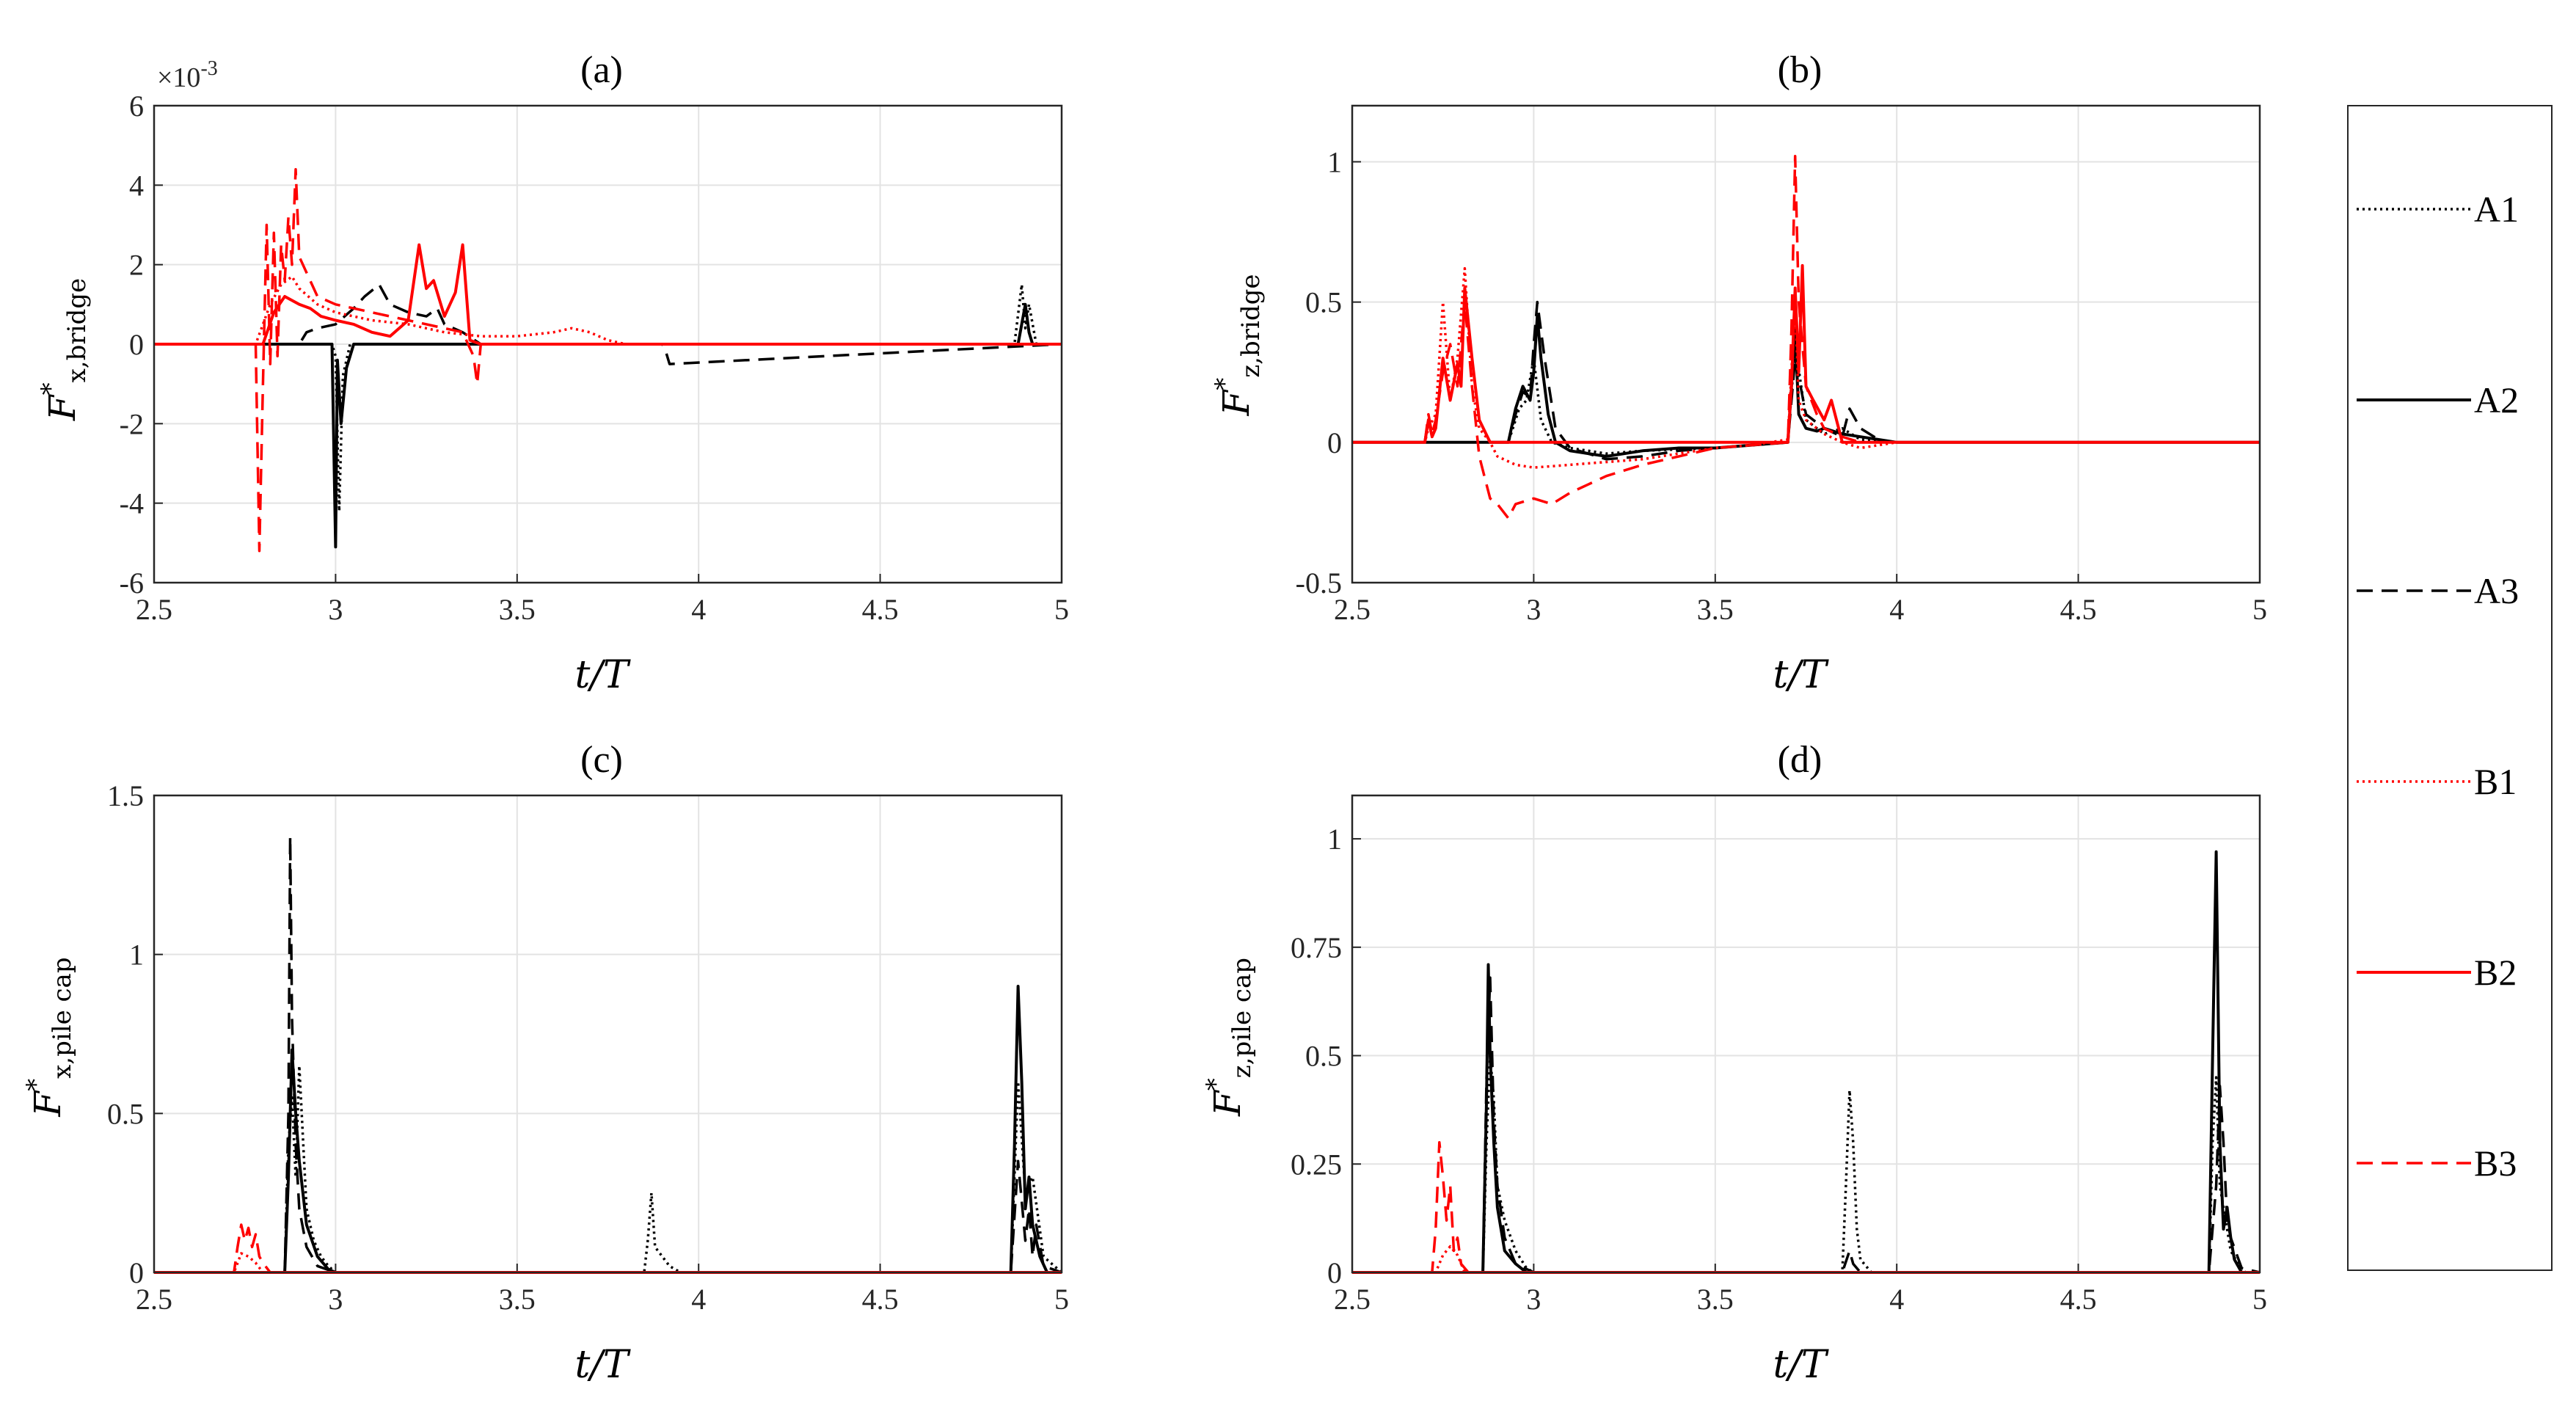  I want to click on legend-box, so click(2450, 688).